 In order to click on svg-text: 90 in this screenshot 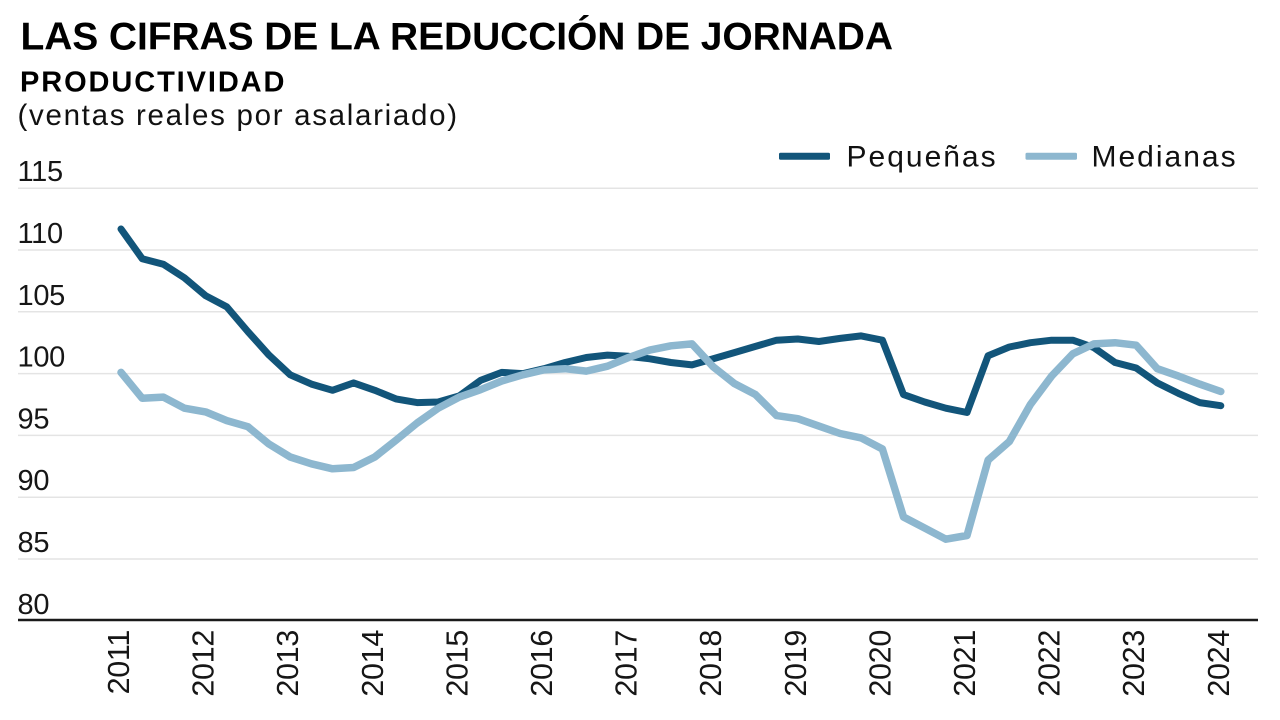, I will do `click(34, 481)`.